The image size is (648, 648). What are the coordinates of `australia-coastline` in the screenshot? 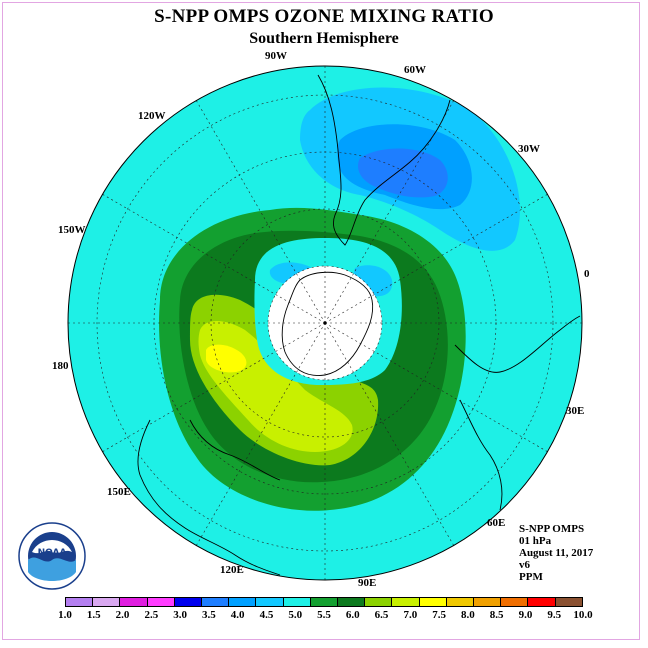 It's located at (209, 497).